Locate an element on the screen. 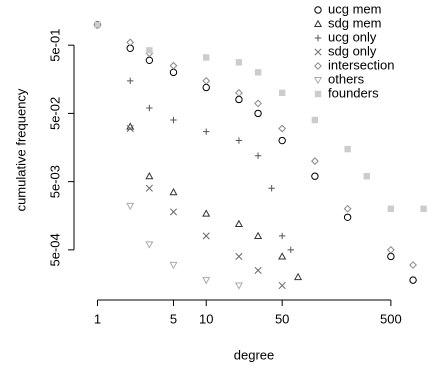  x-tick-label: 500 is located at coordinates (391, 318).